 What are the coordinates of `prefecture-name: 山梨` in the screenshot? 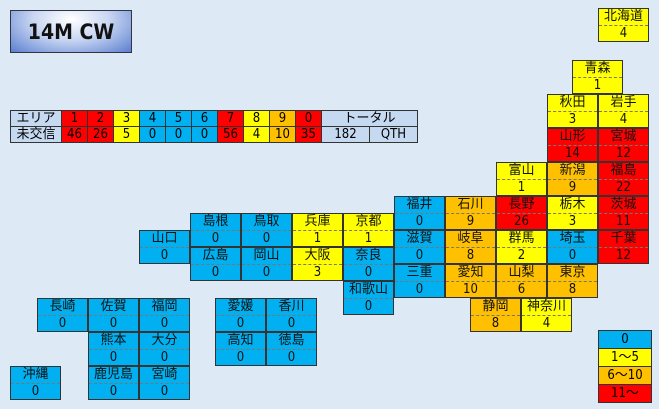 It's located at (521, 273).